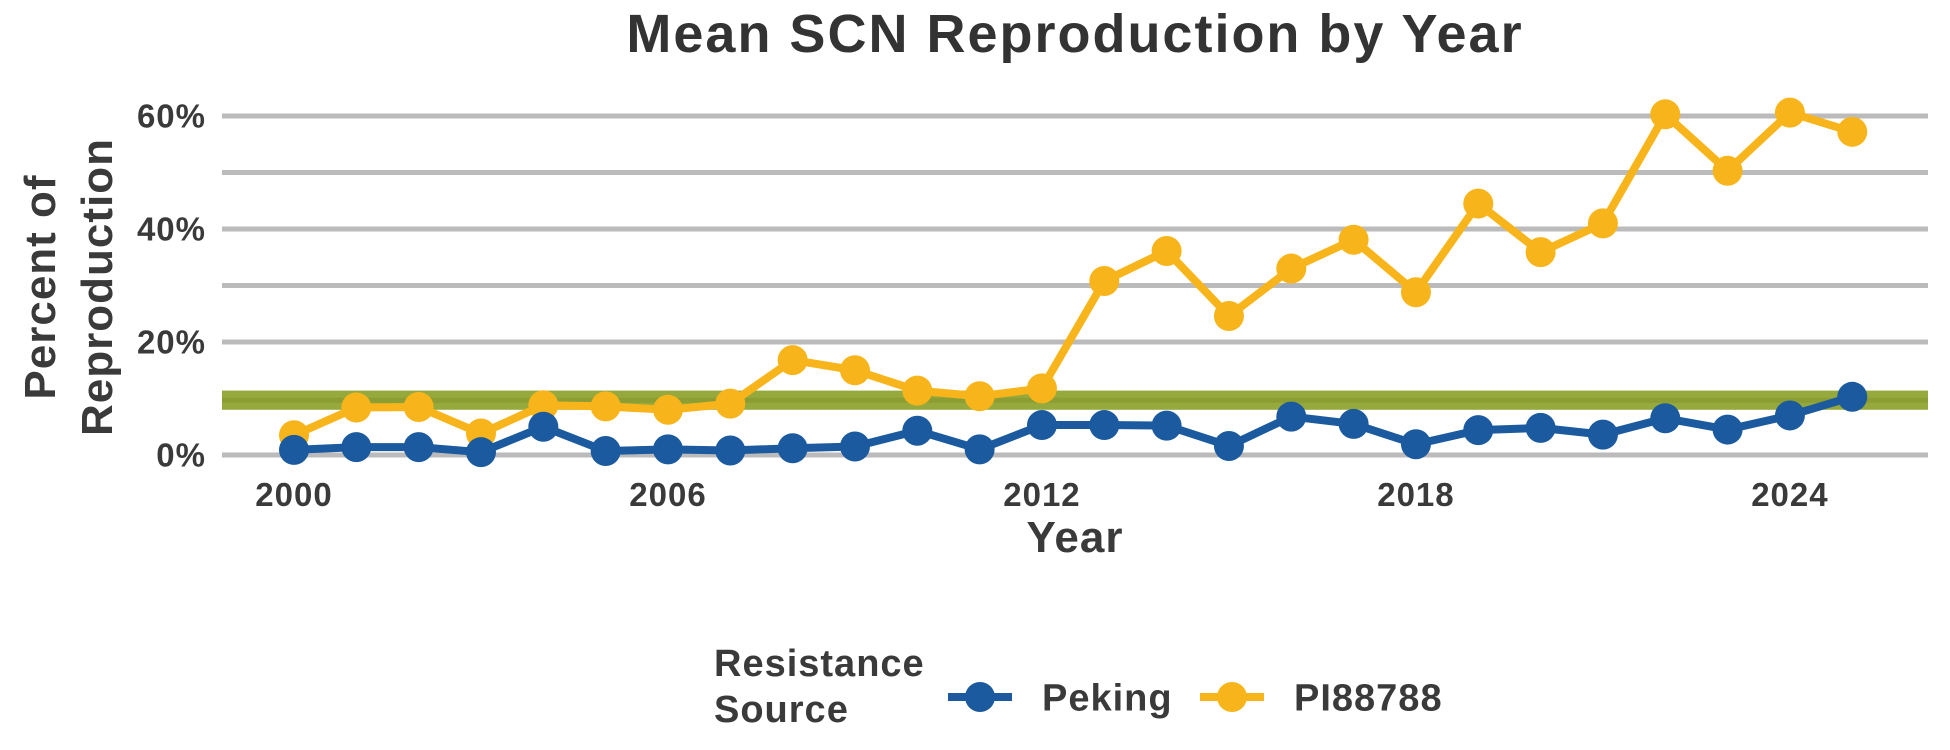 This screenshot has height=750, width=1950. I want to click on y-tick-0: 0%, so click(181, 455).